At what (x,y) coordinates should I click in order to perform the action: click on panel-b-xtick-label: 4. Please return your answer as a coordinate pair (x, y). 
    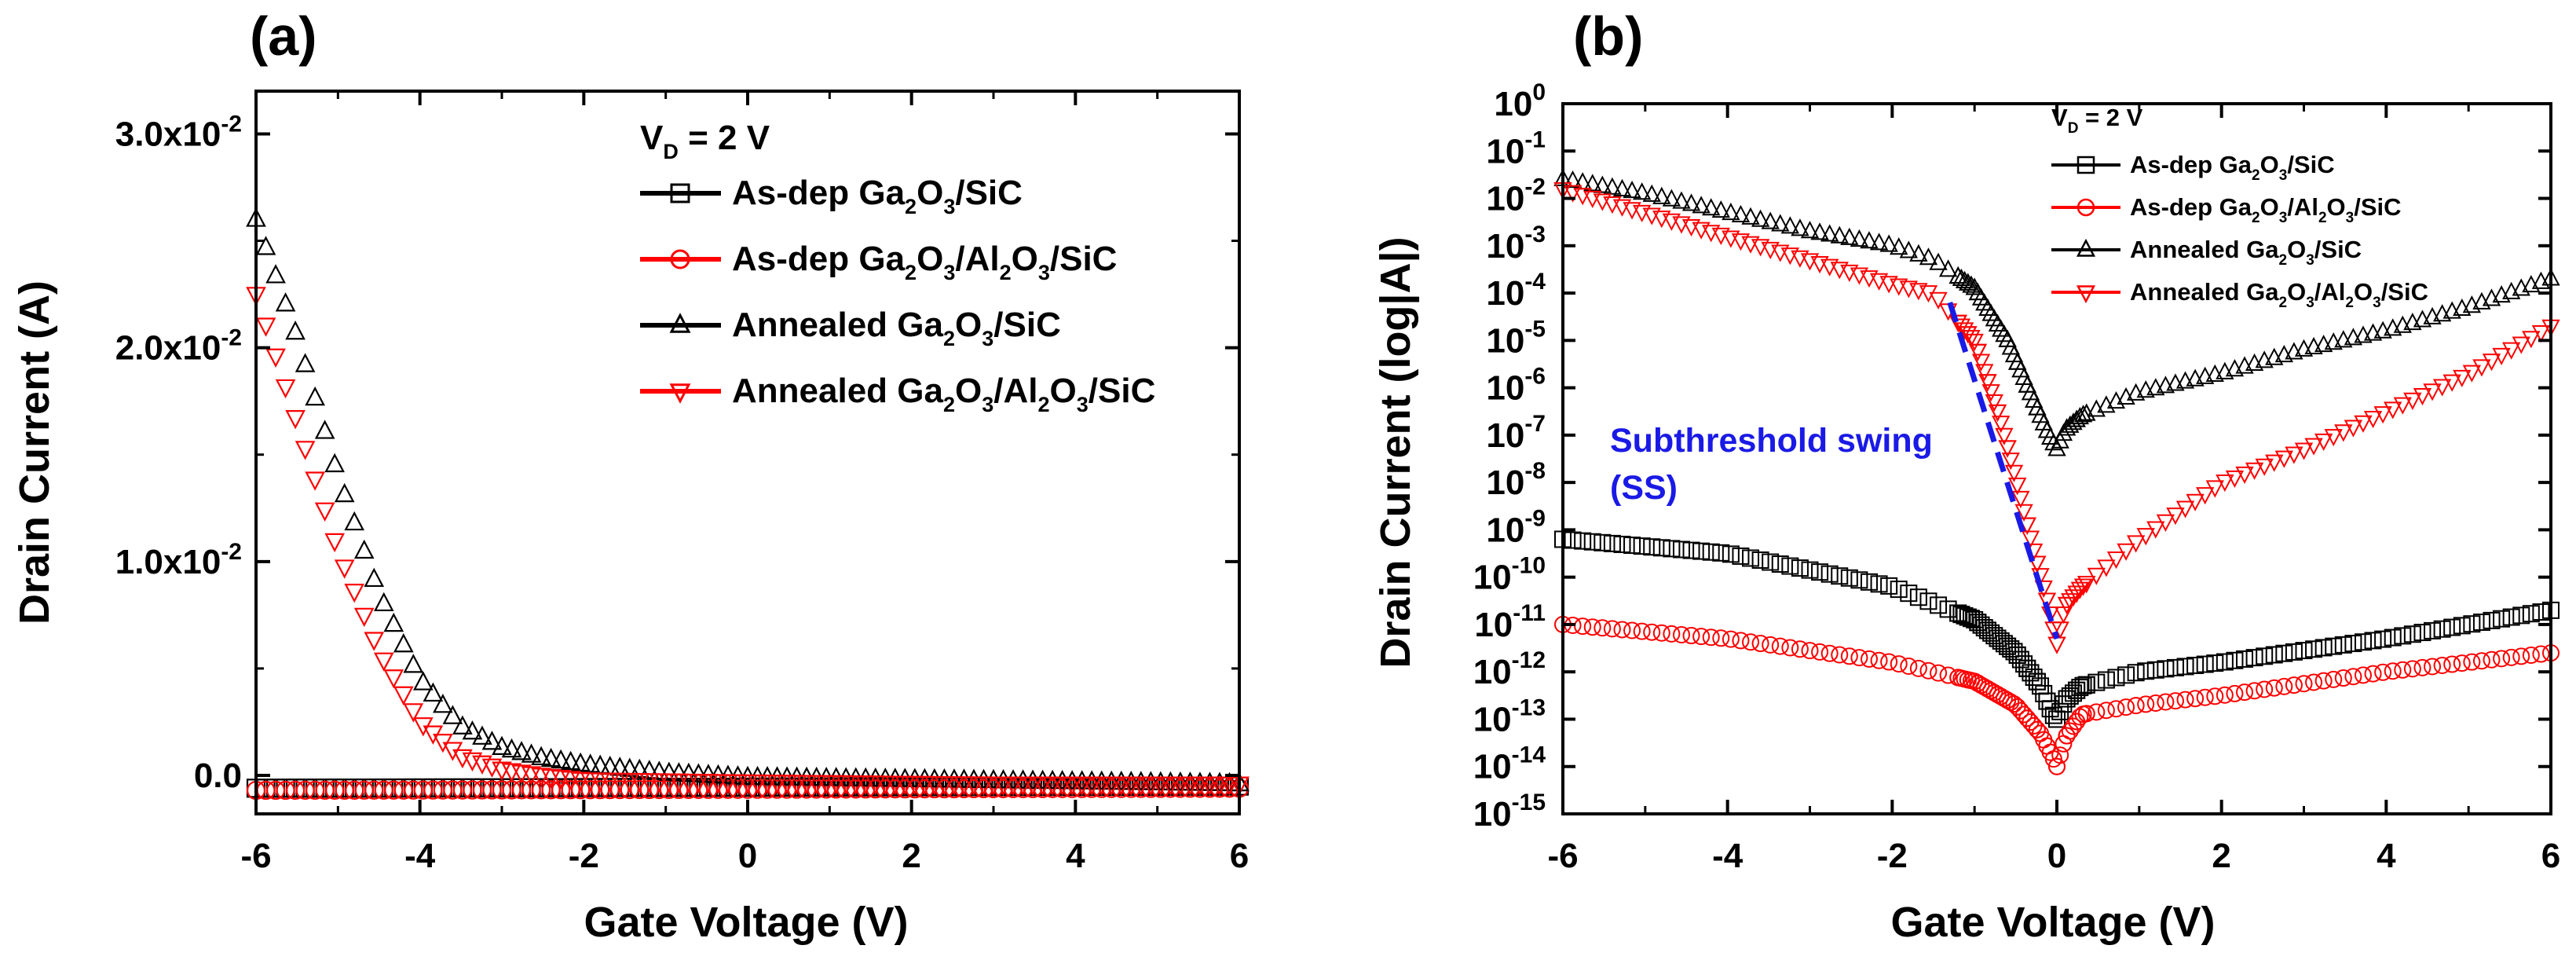
    Looking at the image, I should click on (2386, 856).